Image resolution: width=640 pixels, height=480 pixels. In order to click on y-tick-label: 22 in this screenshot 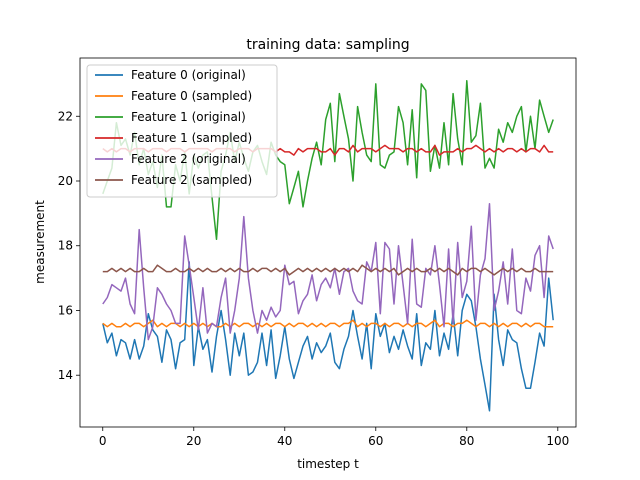, I will do `click(65, 116)`.